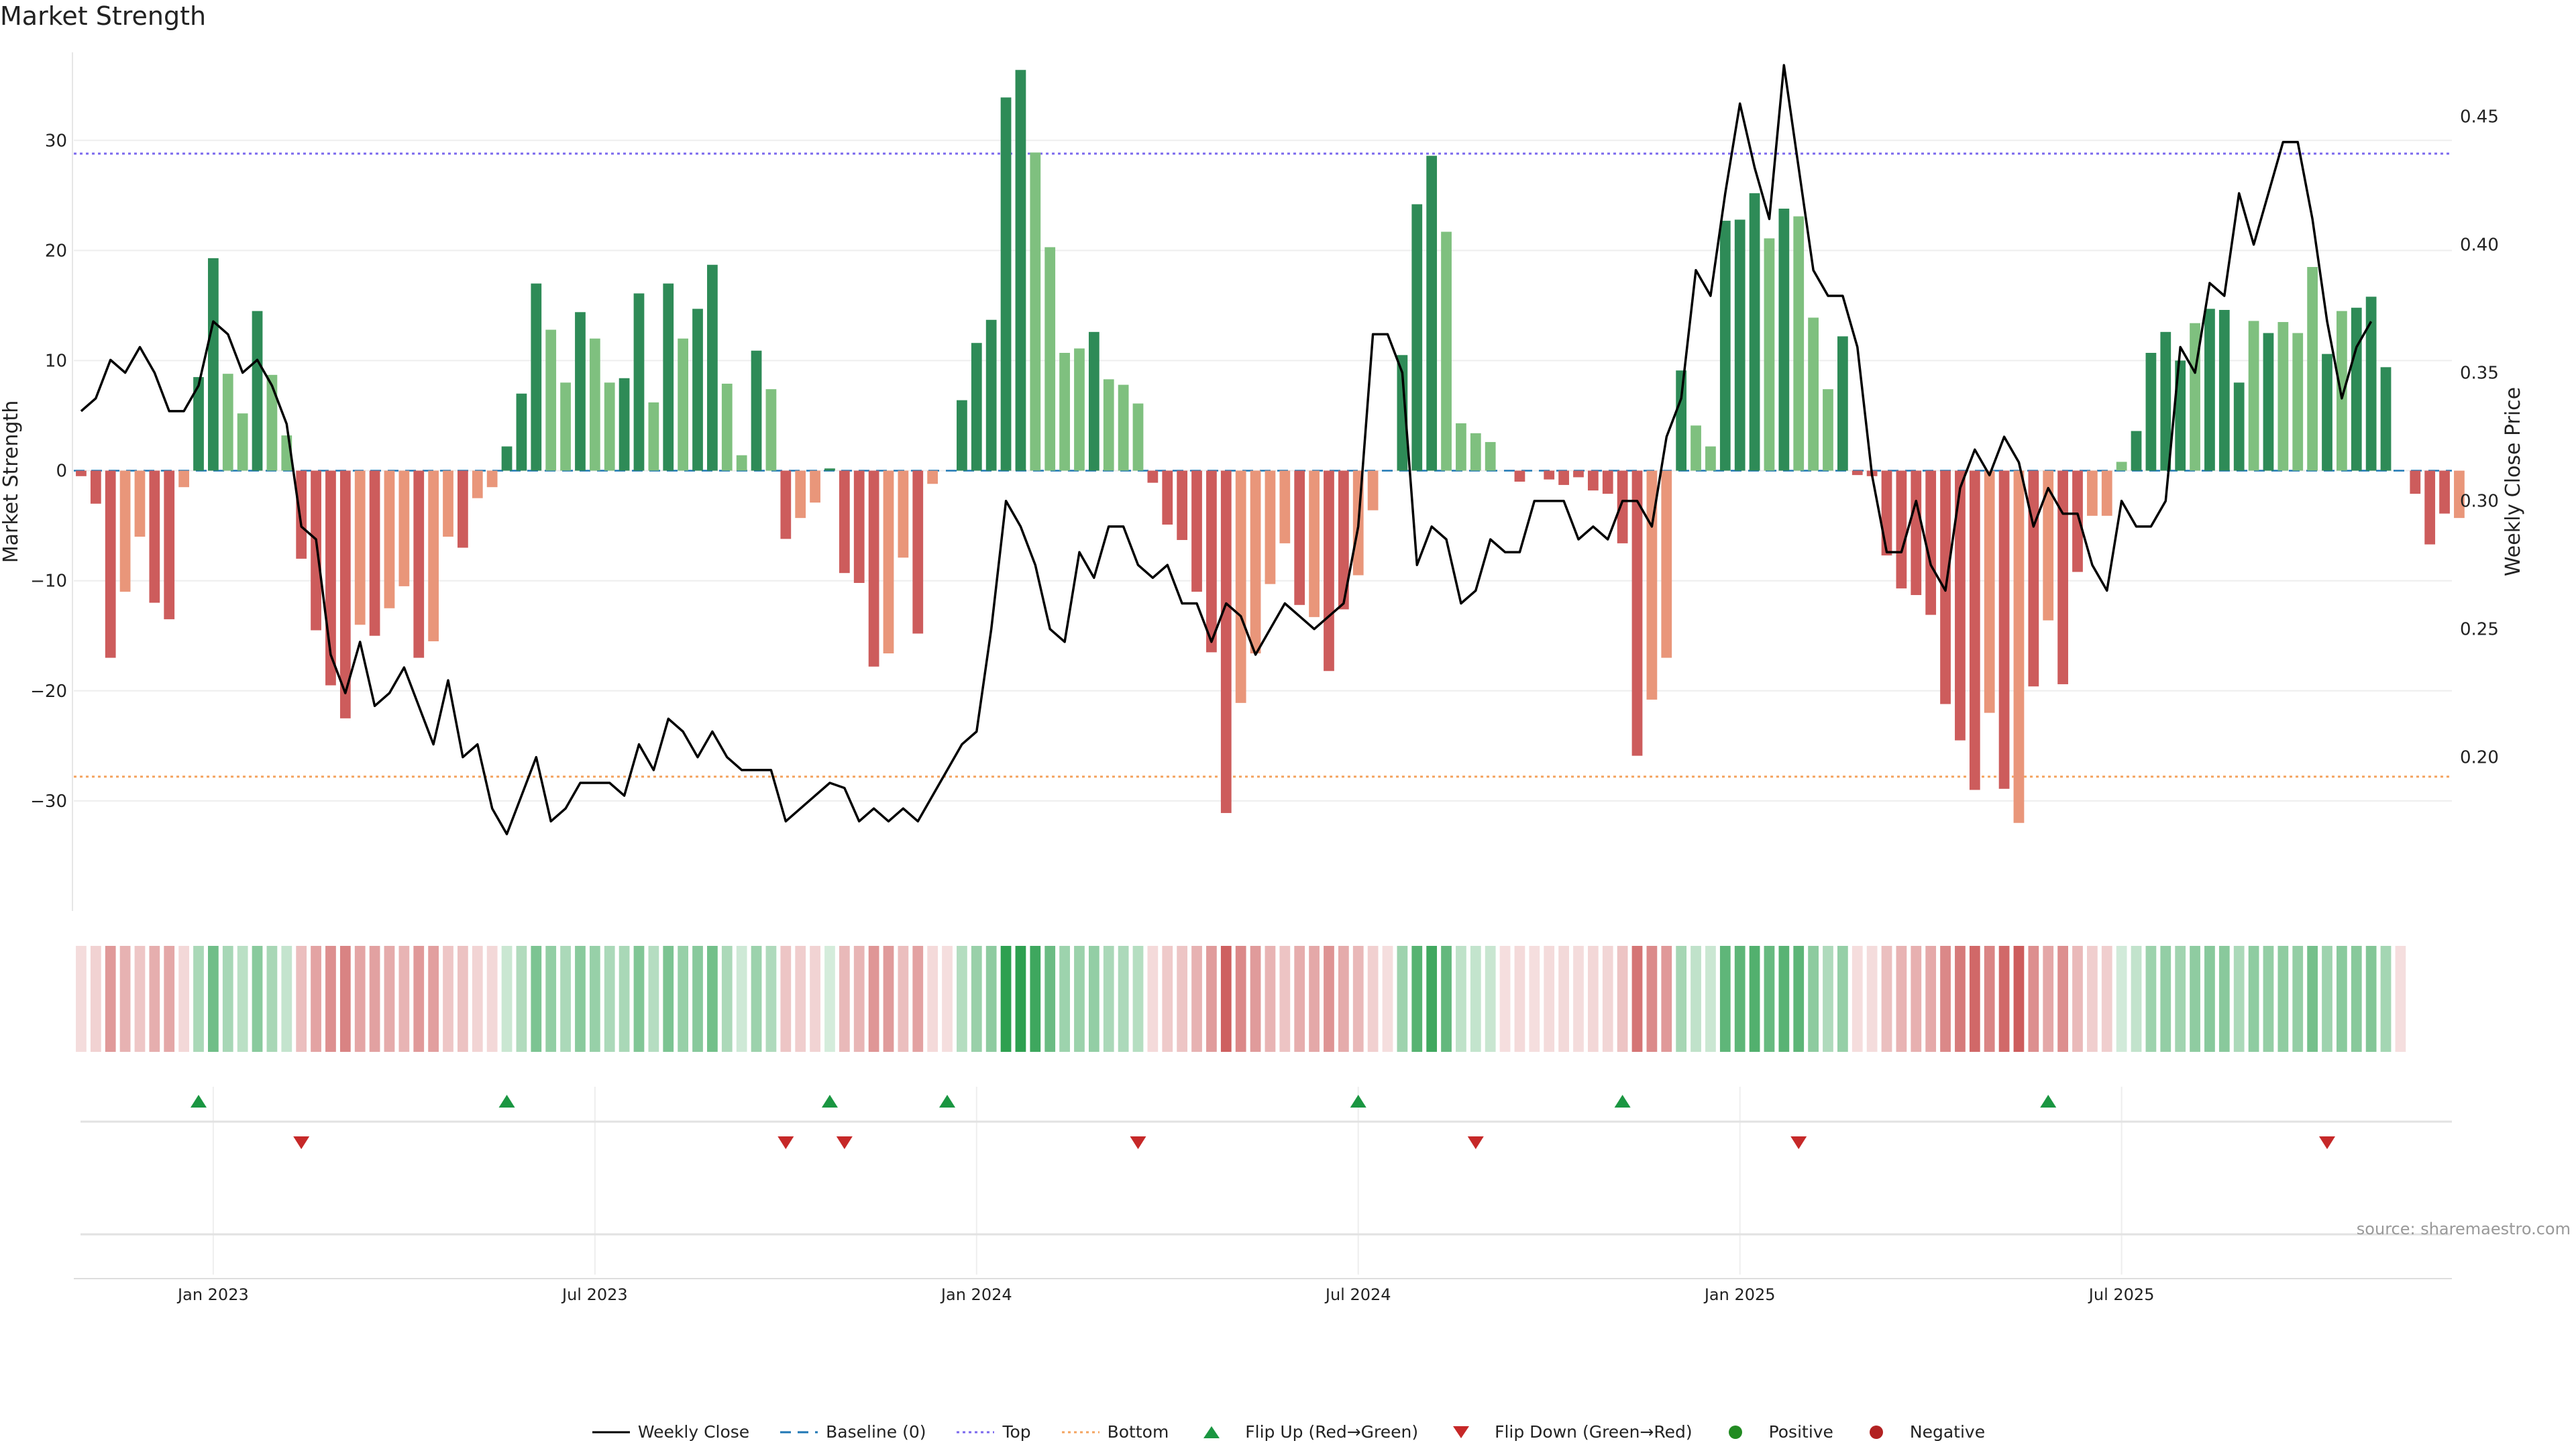  Describe the element at coordinates (1332, 1432) in the screenshot. I see `legend-label: Flip Up (Red→Green)` at that location.